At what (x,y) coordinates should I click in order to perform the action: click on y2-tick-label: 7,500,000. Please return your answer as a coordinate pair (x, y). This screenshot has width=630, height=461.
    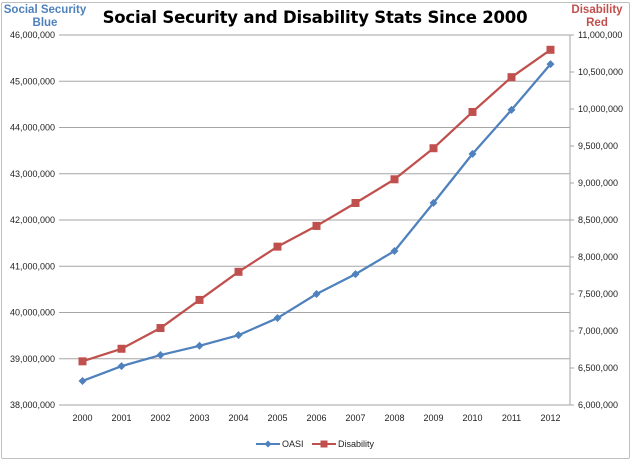
    Looking at the image, I should click on (598, 294).